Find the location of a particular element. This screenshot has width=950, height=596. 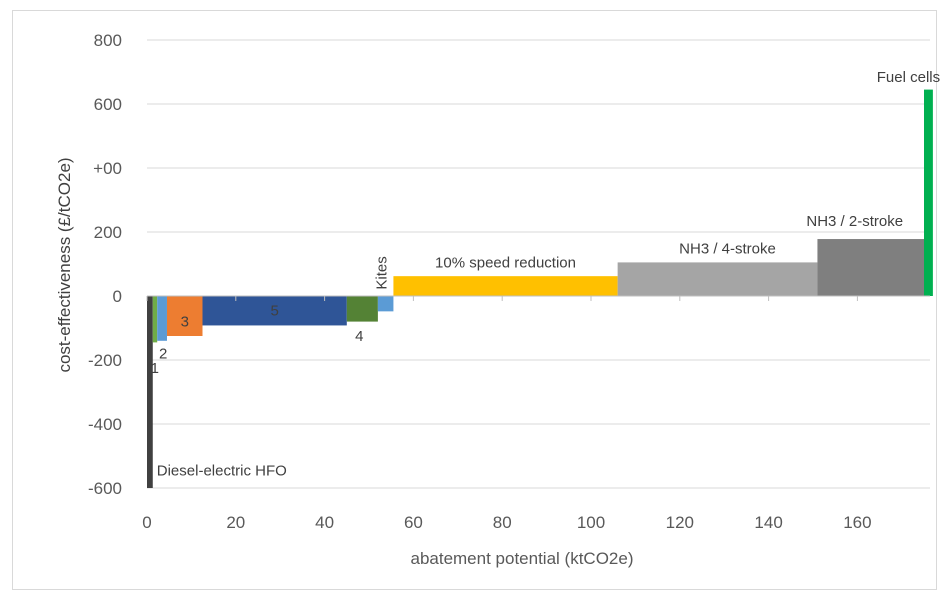

bar-label: 1 is located at coordinates (155, 368).